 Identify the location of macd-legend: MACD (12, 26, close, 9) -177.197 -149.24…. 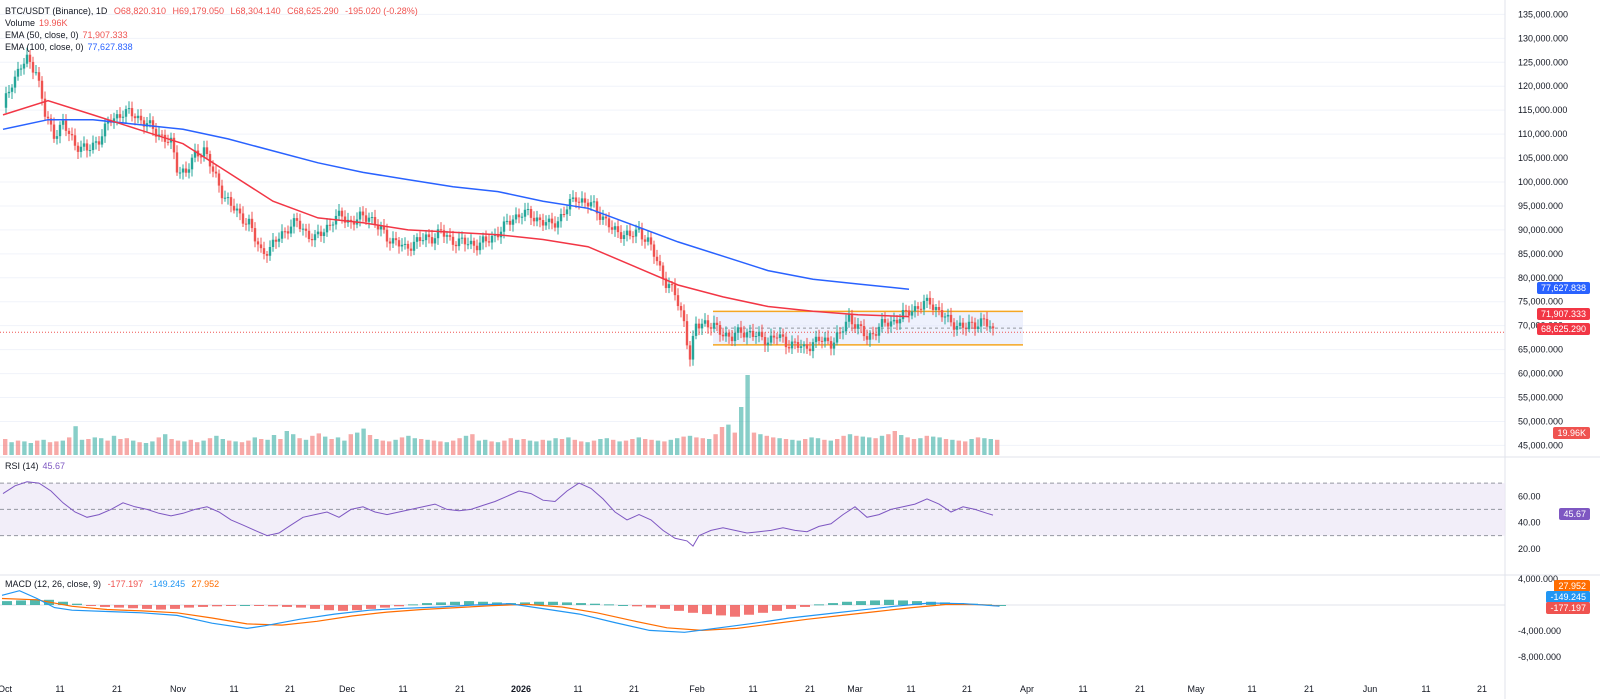
(112, 584).